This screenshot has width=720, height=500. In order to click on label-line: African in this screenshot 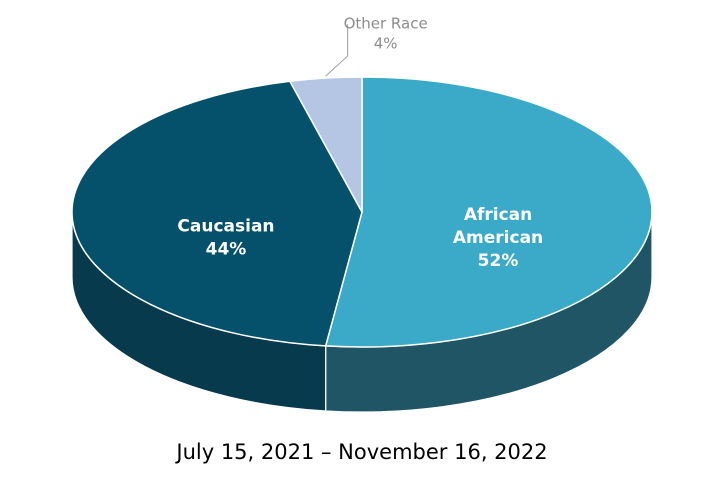, I will do `click(498, 215)`.